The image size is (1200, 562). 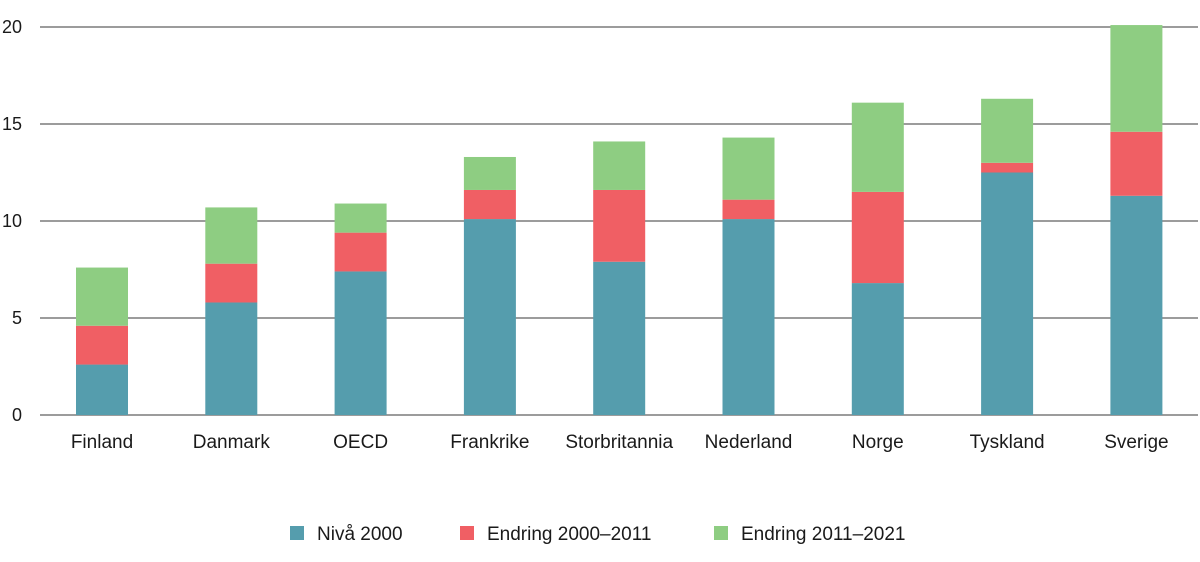 What do you see at coordinates (823, 534) in the screenshot?
I see `legend-label: Endring 2011–2021` at bounding box center [823, 534].